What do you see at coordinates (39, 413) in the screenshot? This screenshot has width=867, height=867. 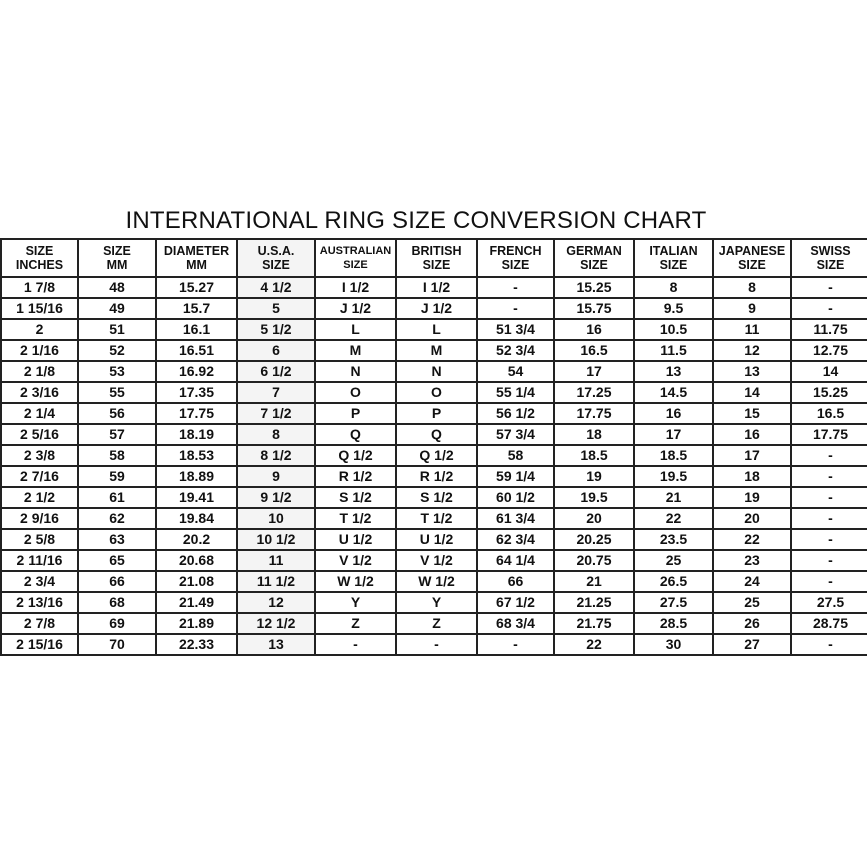 I see `table-cell: 2 1/4` at bounding box center [39, 413].